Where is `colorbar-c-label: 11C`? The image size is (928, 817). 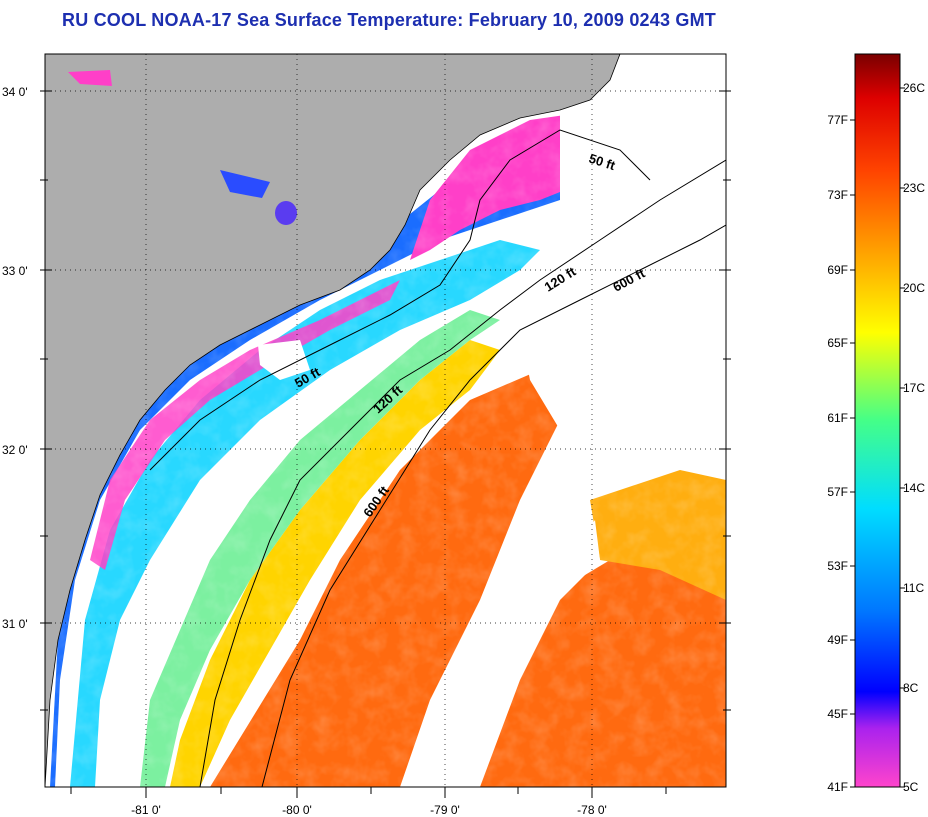 colorbar-c-label: 11C is located at coordinates (913, 588).